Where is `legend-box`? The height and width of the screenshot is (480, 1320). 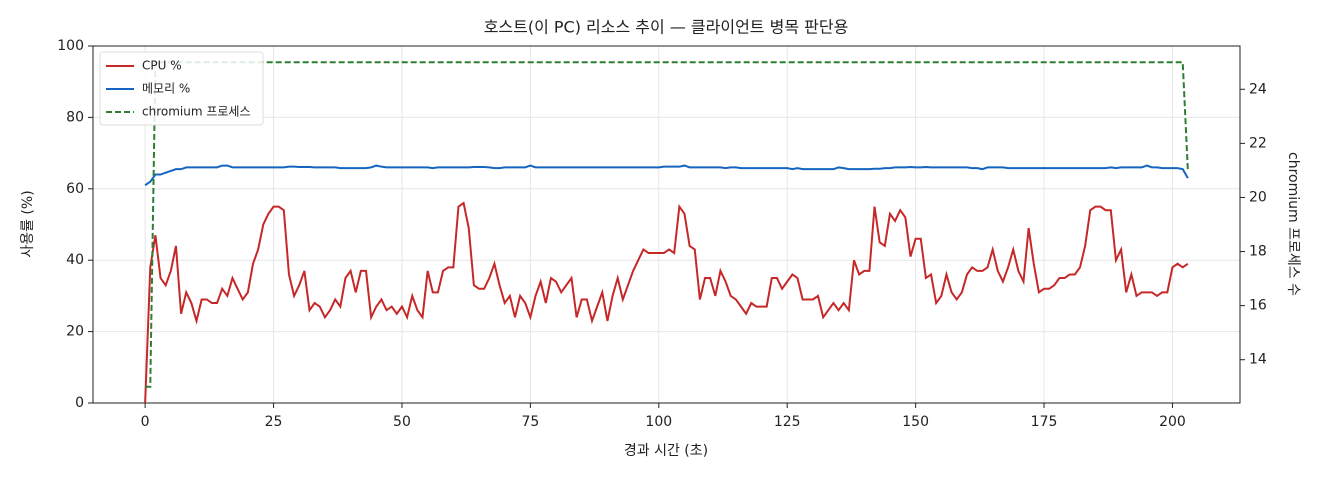 legend-box is located at coordinates (181, 88).